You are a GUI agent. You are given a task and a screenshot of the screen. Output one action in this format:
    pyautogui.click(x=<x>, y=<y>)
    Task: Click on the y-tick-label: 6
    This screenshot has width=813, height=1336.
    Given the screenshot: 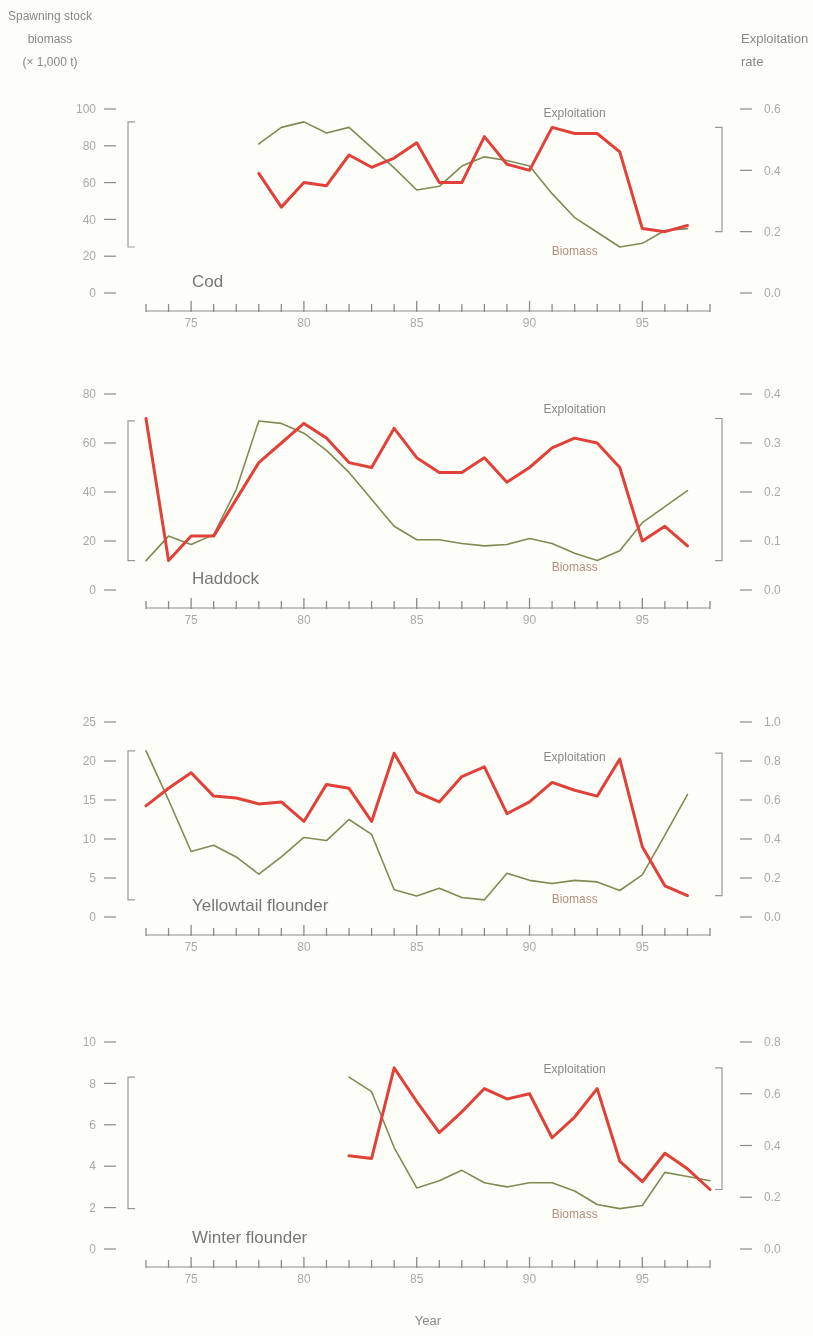 What is the action you would take?
    pyautogui.click(x=93, y=1125)
    